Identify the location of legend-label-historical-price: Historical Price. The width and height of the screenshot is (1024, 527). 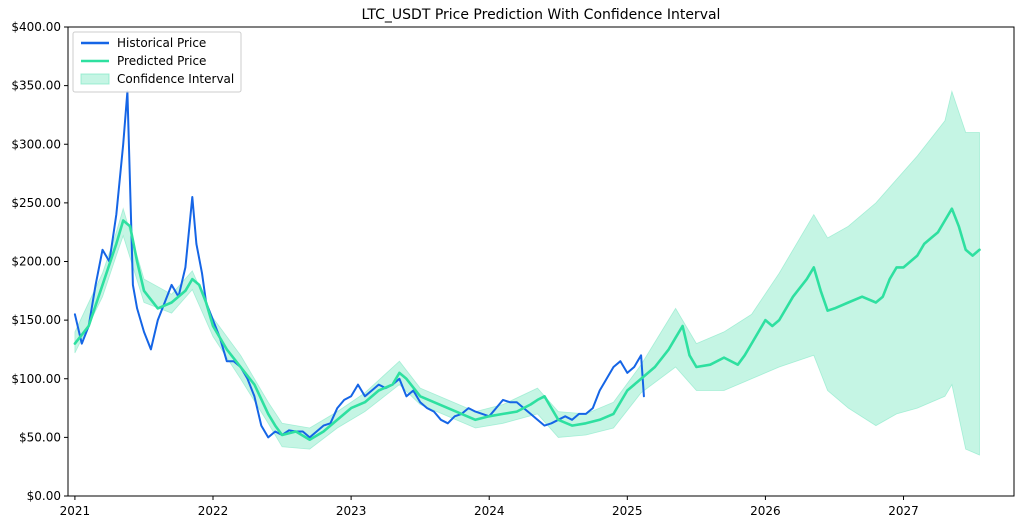
(161, 43).